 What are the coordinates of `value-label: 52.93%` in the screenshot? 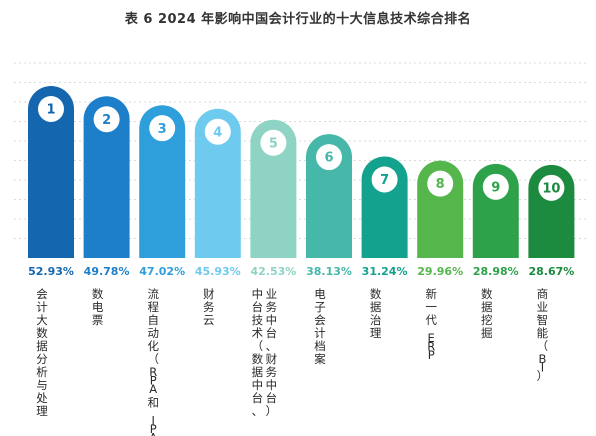 It's located at (51, 271).